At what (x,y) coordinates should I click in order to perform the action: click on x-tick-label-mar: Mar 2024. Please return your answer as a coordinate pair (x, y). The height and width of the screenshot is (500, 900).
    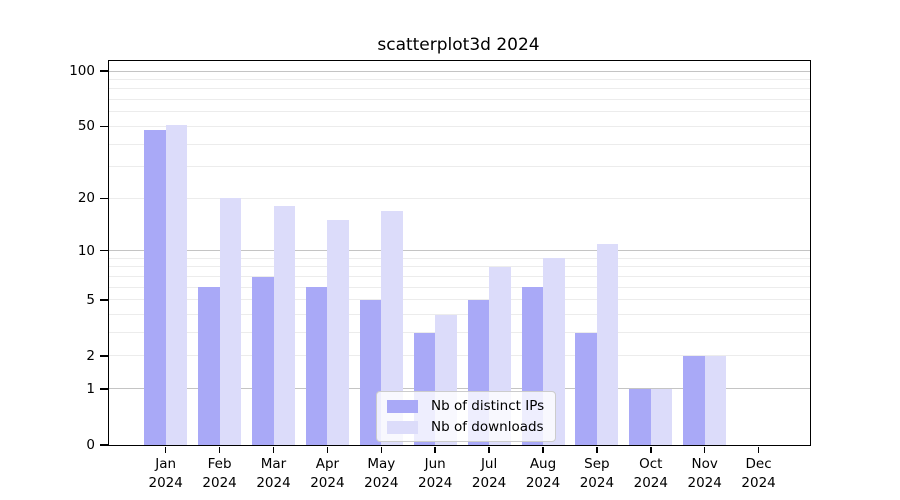
    Looking at the image, I should click on (273, 473).